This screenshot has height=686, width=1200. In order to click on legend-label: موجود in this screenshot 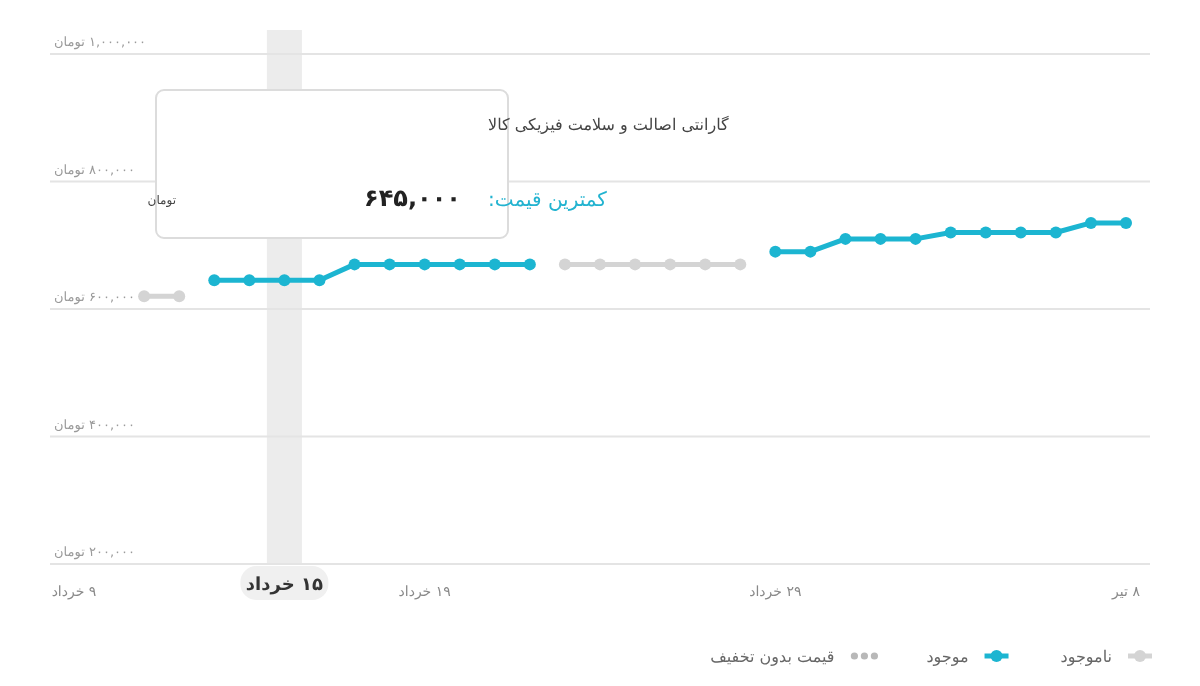, I will do `click(947, 657)`.